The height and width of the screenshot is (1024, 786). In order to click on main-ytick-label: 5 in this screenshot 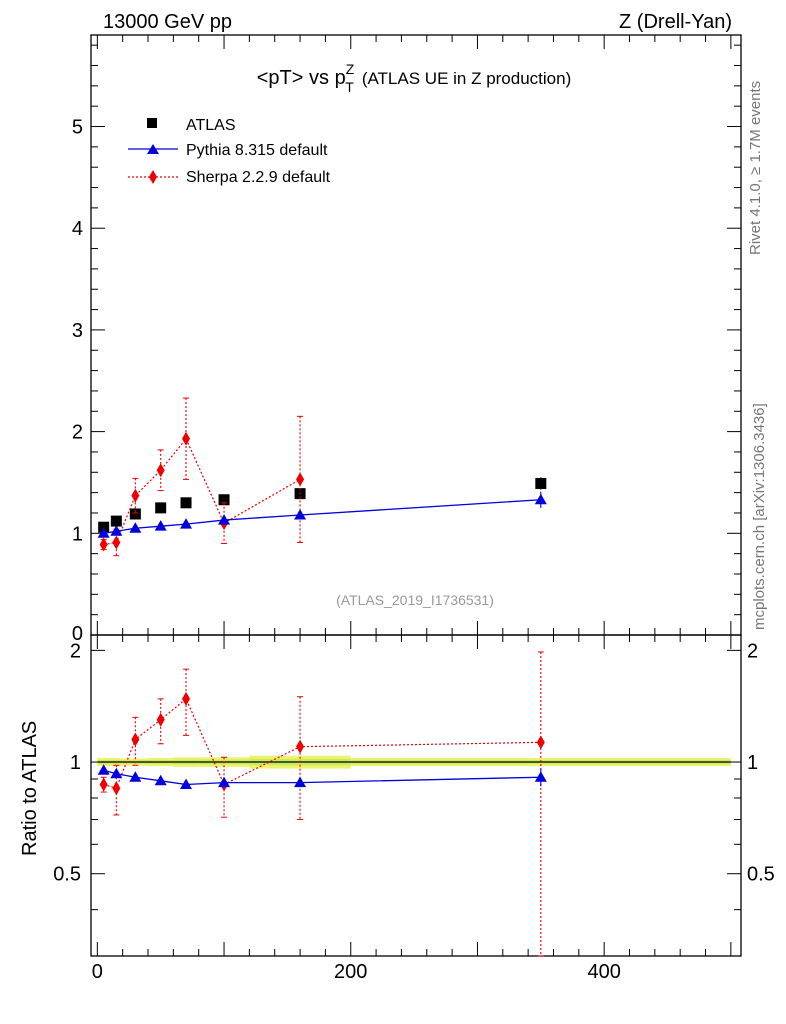, I will do `click(77, 128)`.